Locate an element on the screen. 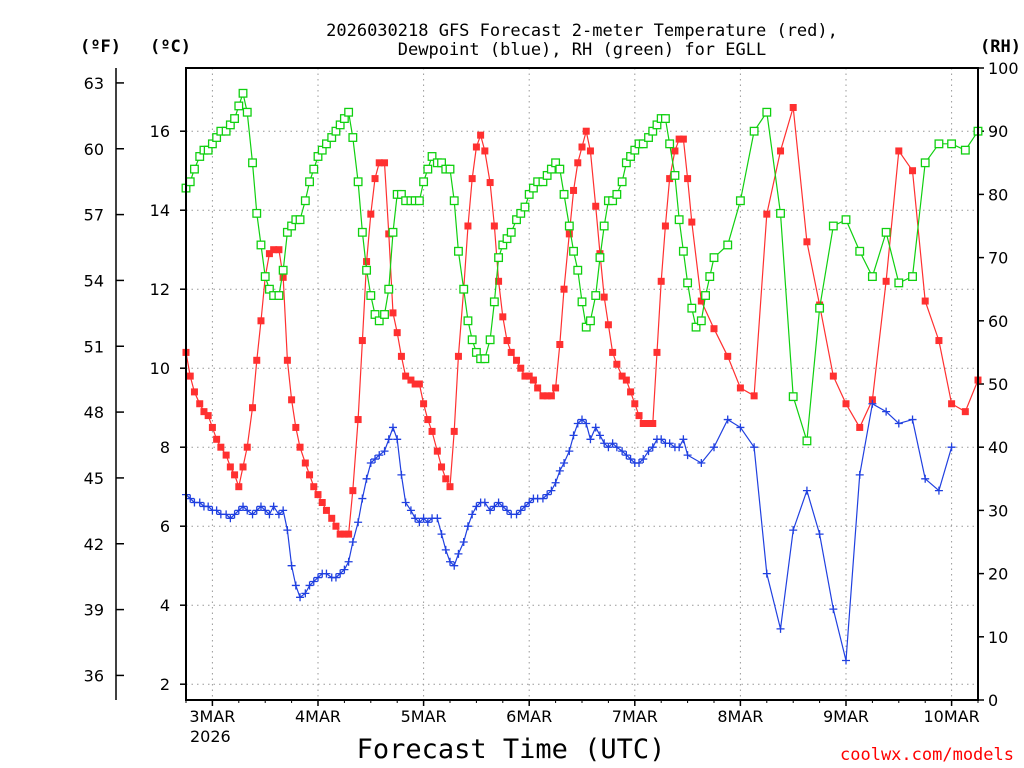  x-tick-label: 4MAR is located at coordinates (318, 716).